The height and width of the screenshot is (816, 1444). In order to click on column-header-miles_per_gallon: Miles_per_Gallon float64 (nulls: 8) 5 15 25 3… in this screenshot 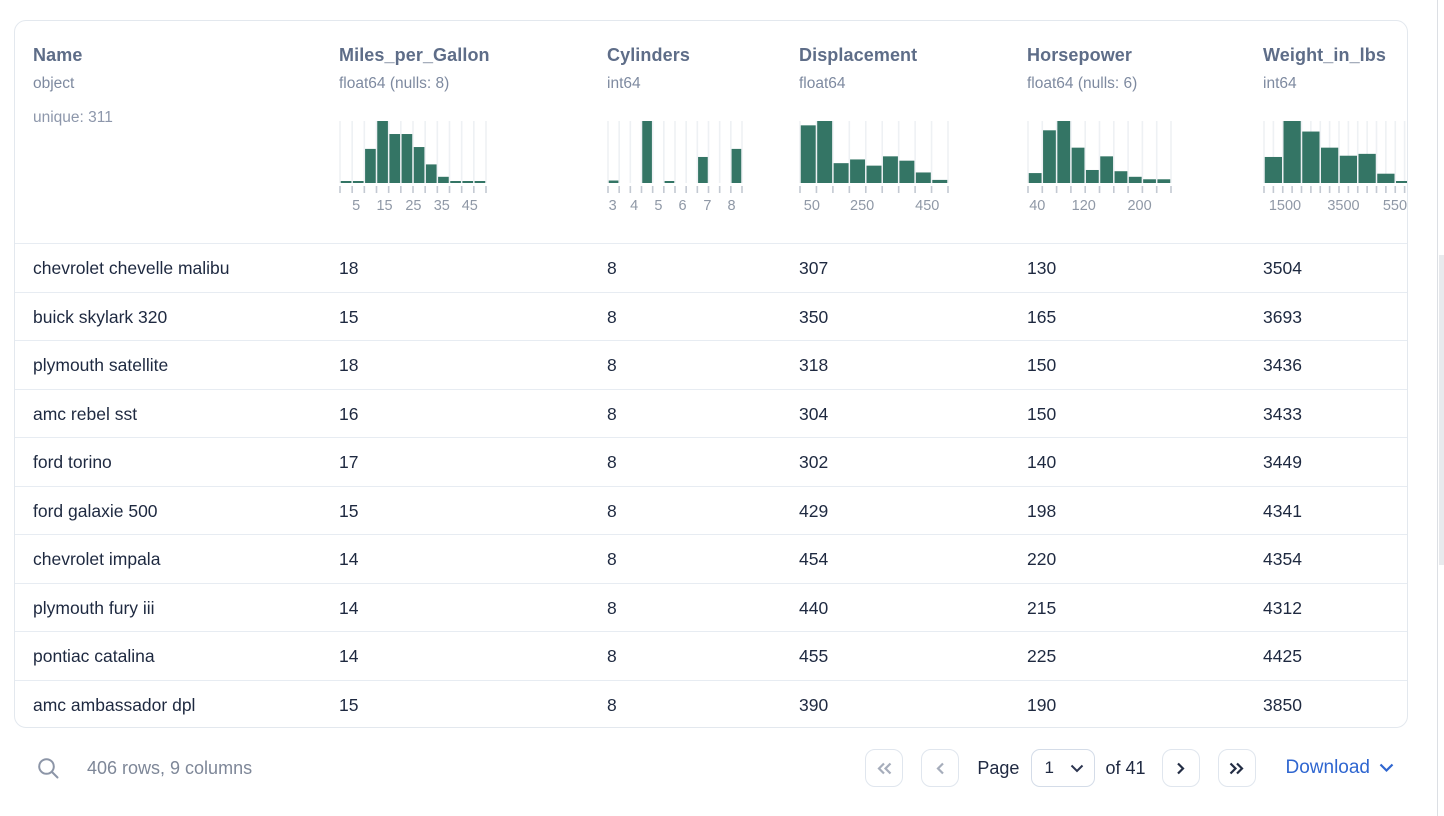, I will do `click(414, 129)`.